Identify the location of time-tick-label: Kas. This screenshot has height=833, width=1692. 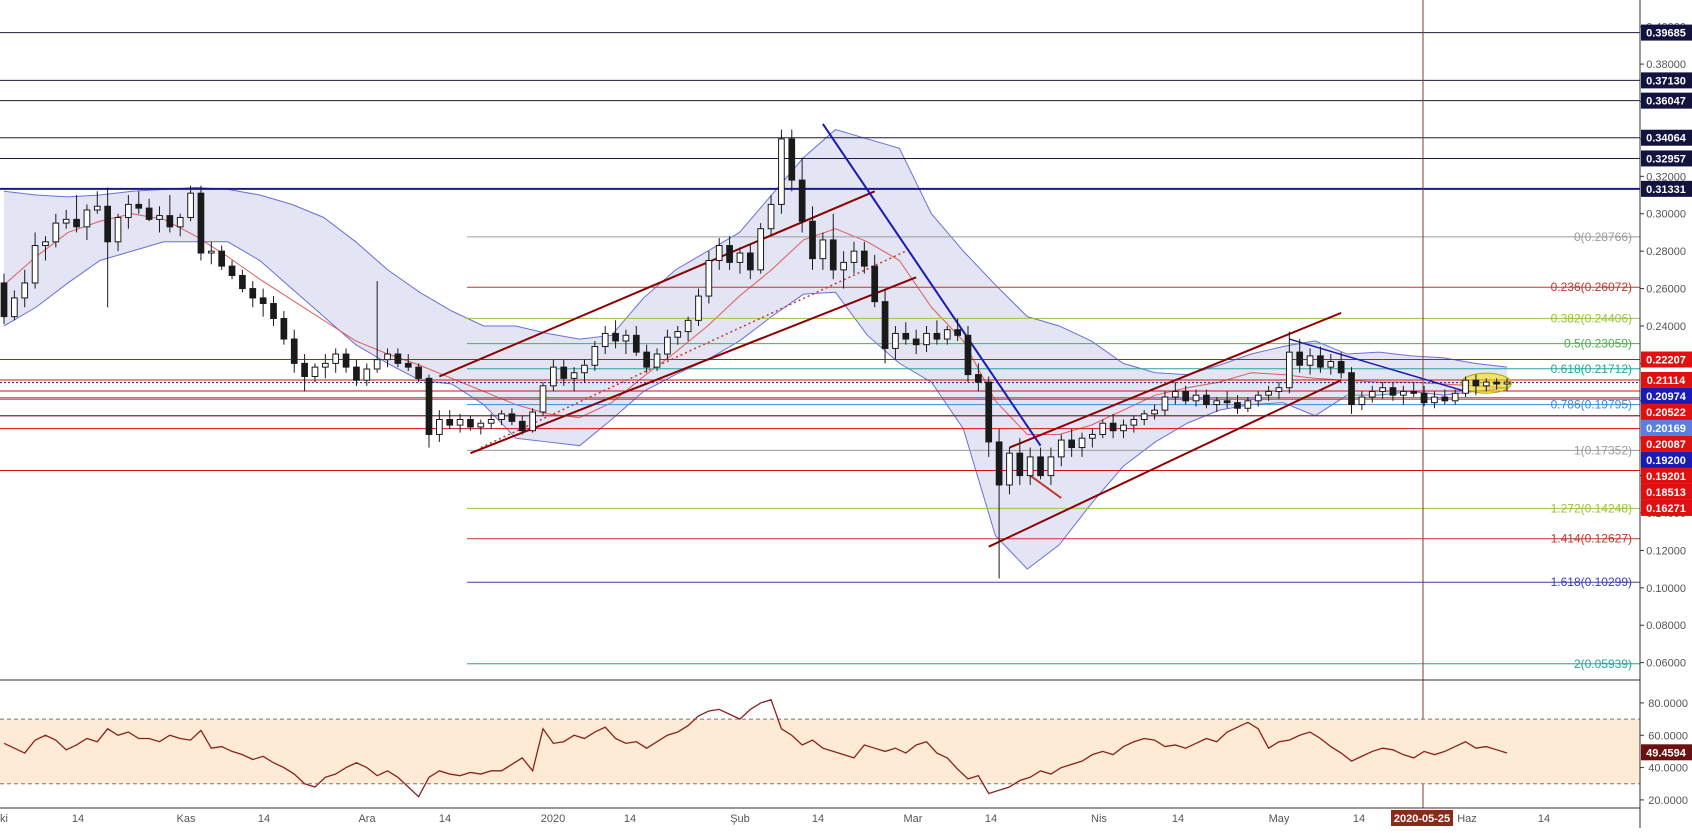
(186, 819).